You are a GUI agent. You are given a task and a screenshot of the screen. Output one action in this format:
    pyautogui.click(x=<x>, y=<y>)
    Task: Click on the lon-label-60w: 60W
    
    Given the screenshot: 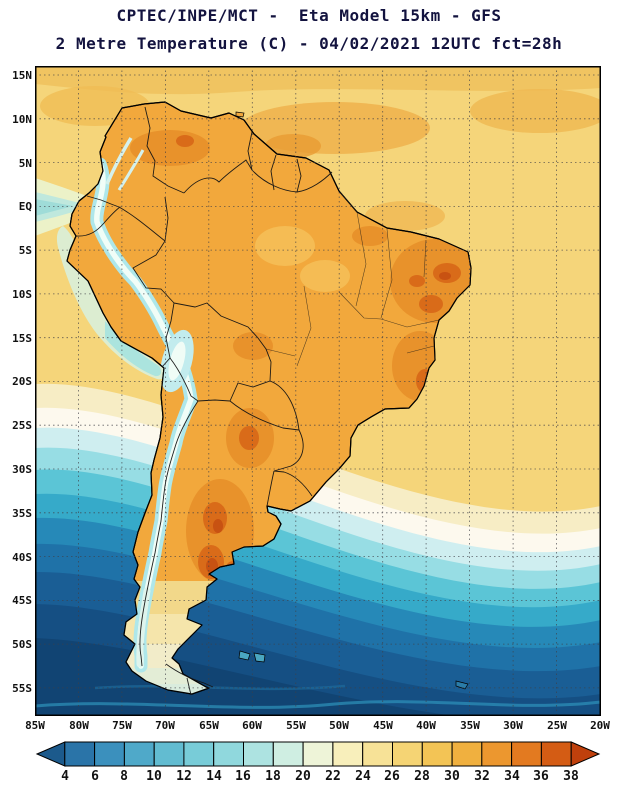 What is the action you would take?
    pyautogui.click(x=252, y=725)
    